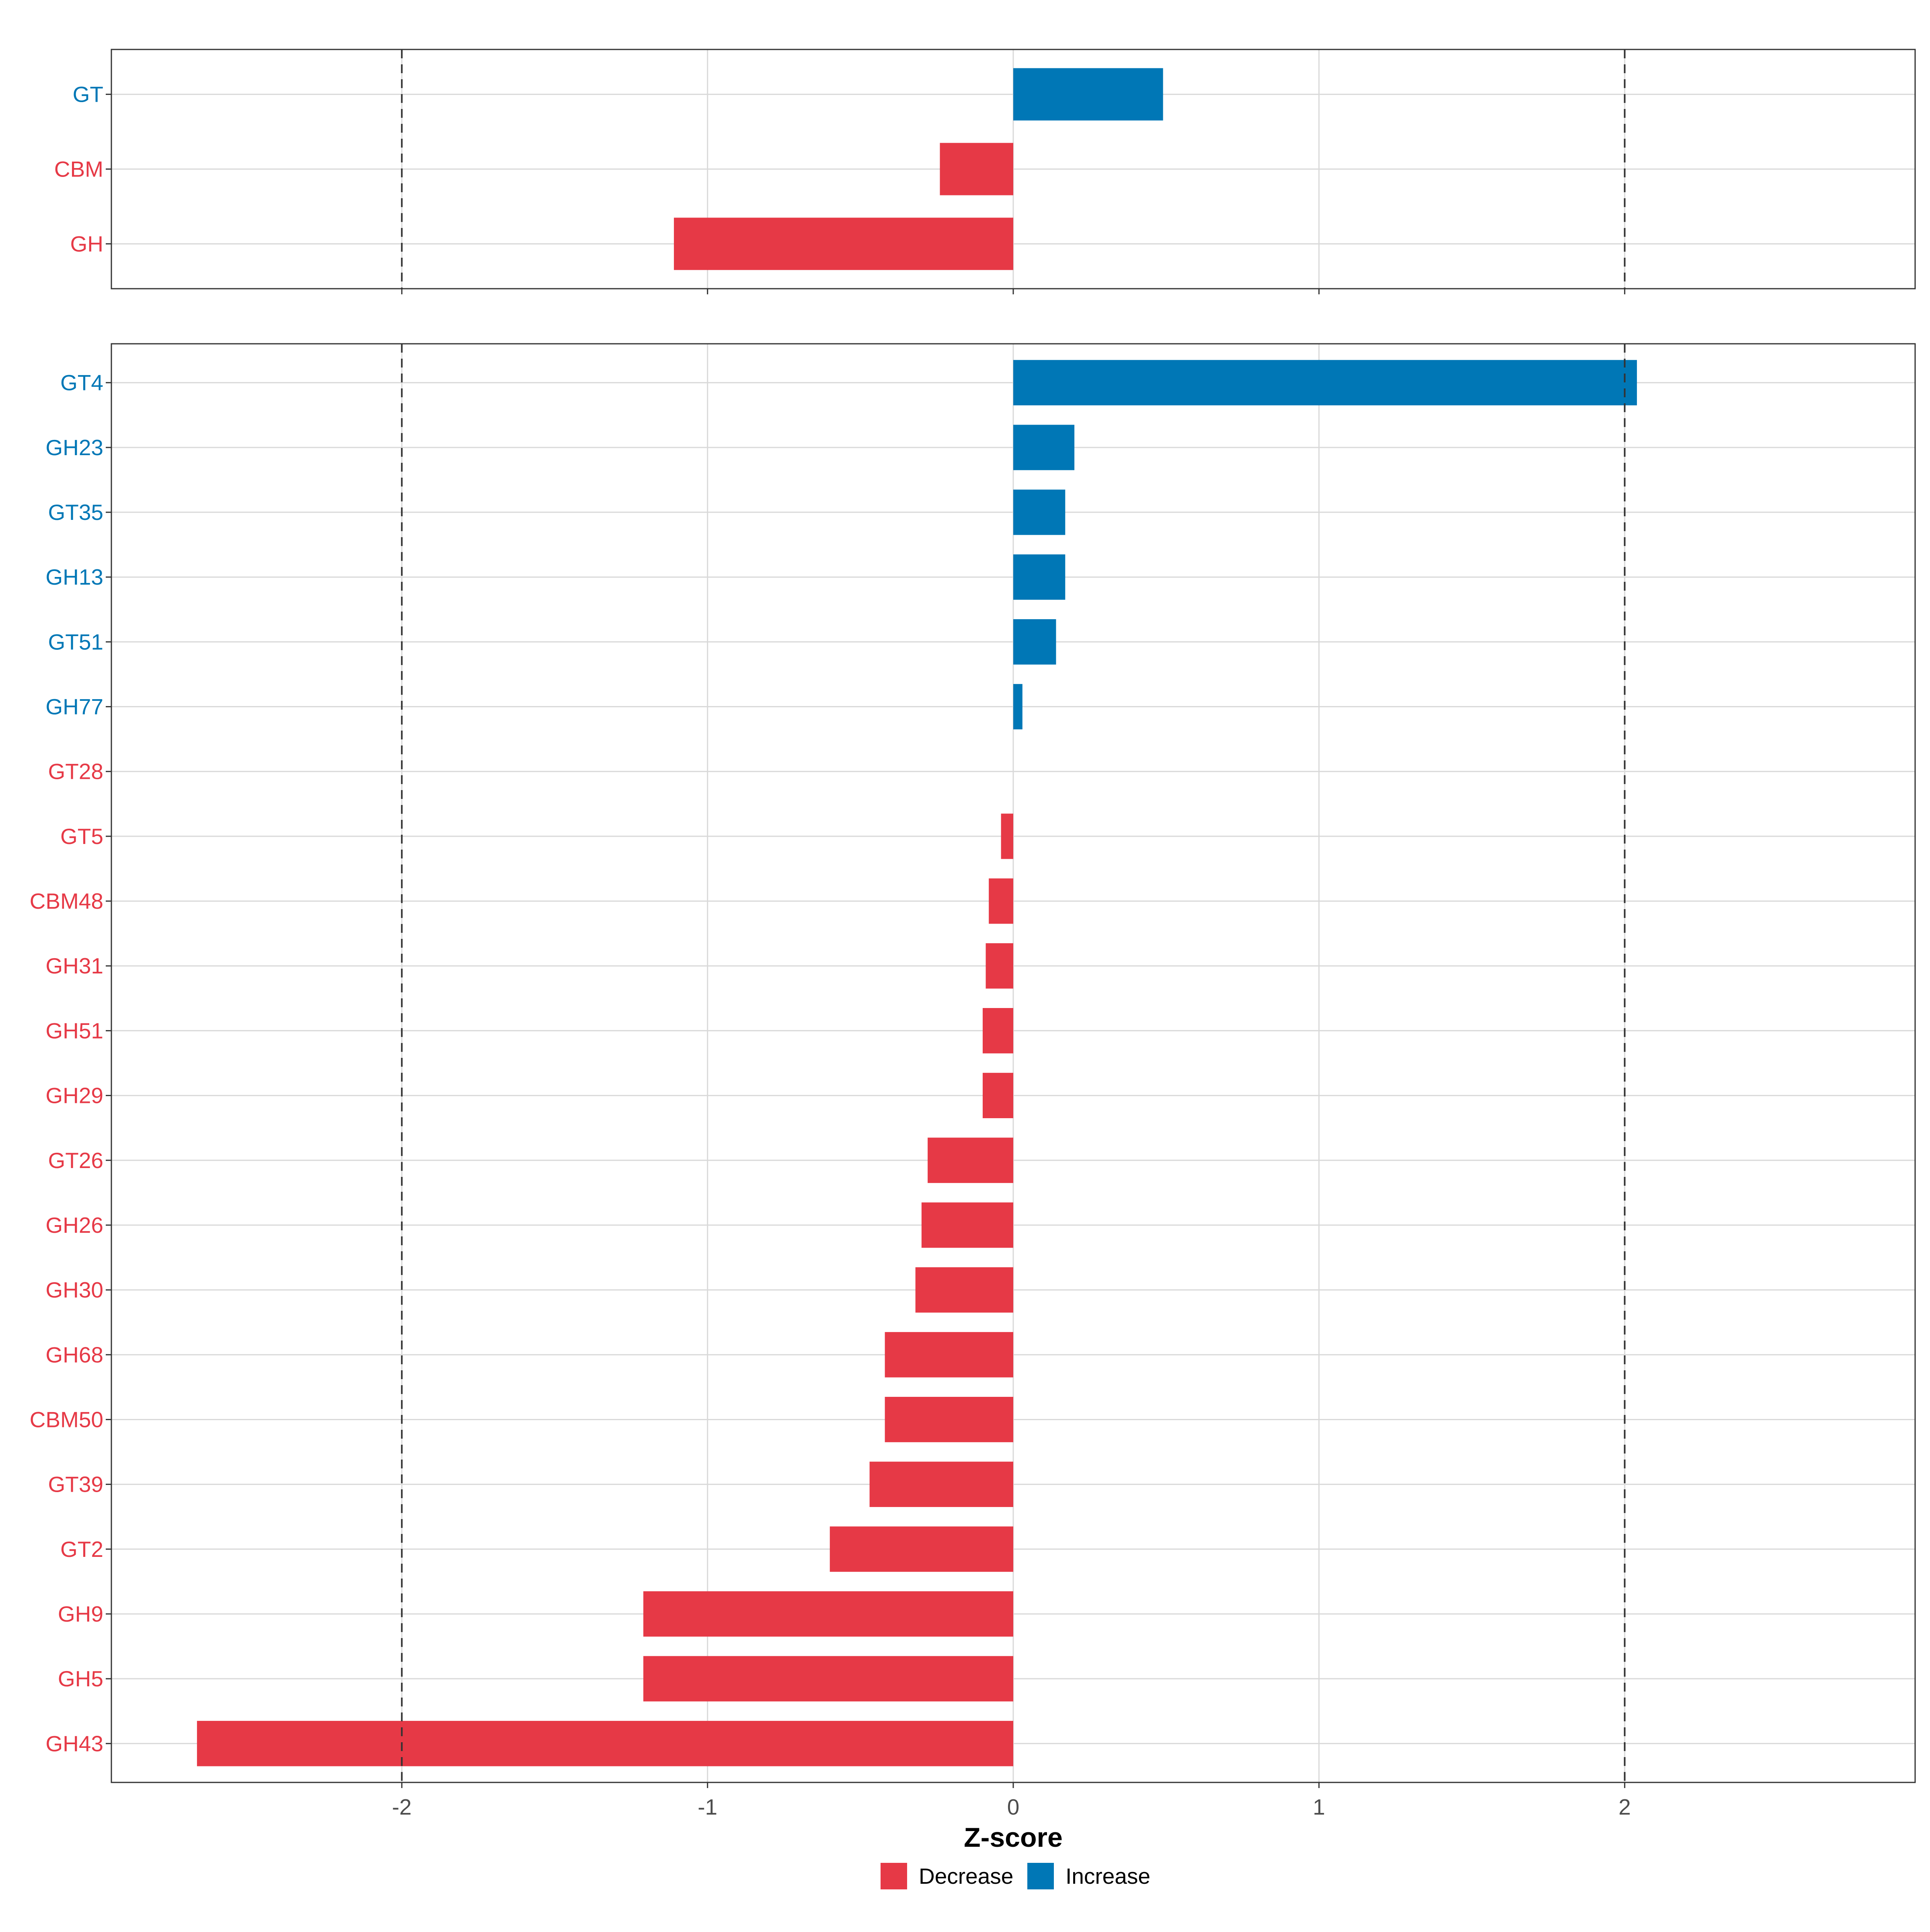 Image resolution: width=1930 pixels, height=1932 pixels. I want to click on bar-GT5, so click(1007, 836).